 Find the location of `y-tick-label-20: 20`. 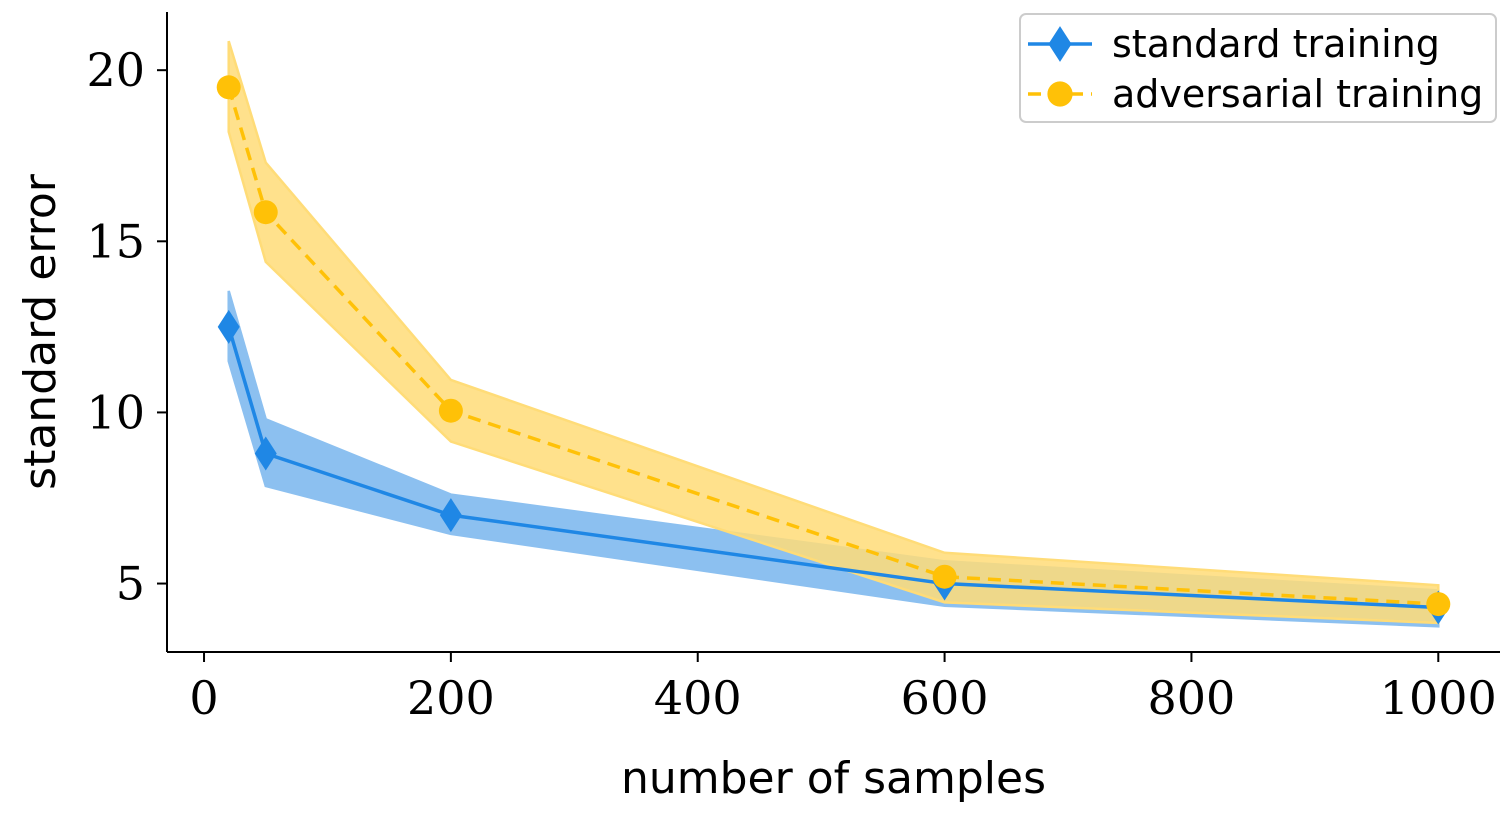

y-tick-label-20: 20 is located at coordinates (115, 70).